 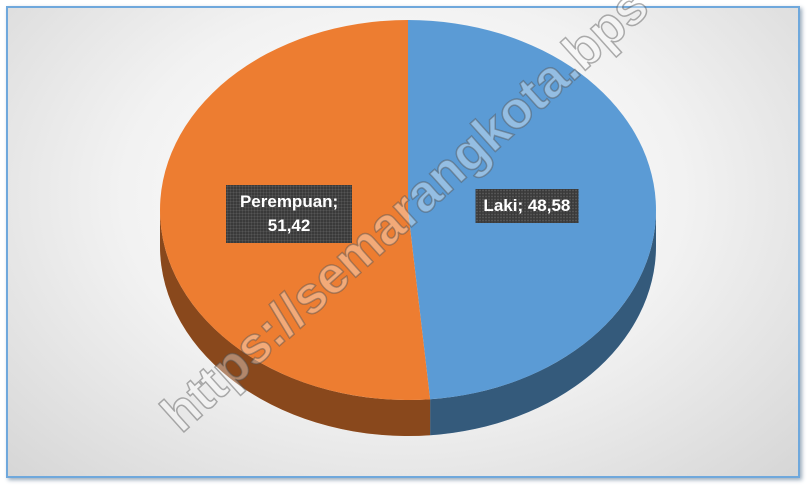 I want to click on data-label: Perempuan; 51,42, so click(x=289, y=214).